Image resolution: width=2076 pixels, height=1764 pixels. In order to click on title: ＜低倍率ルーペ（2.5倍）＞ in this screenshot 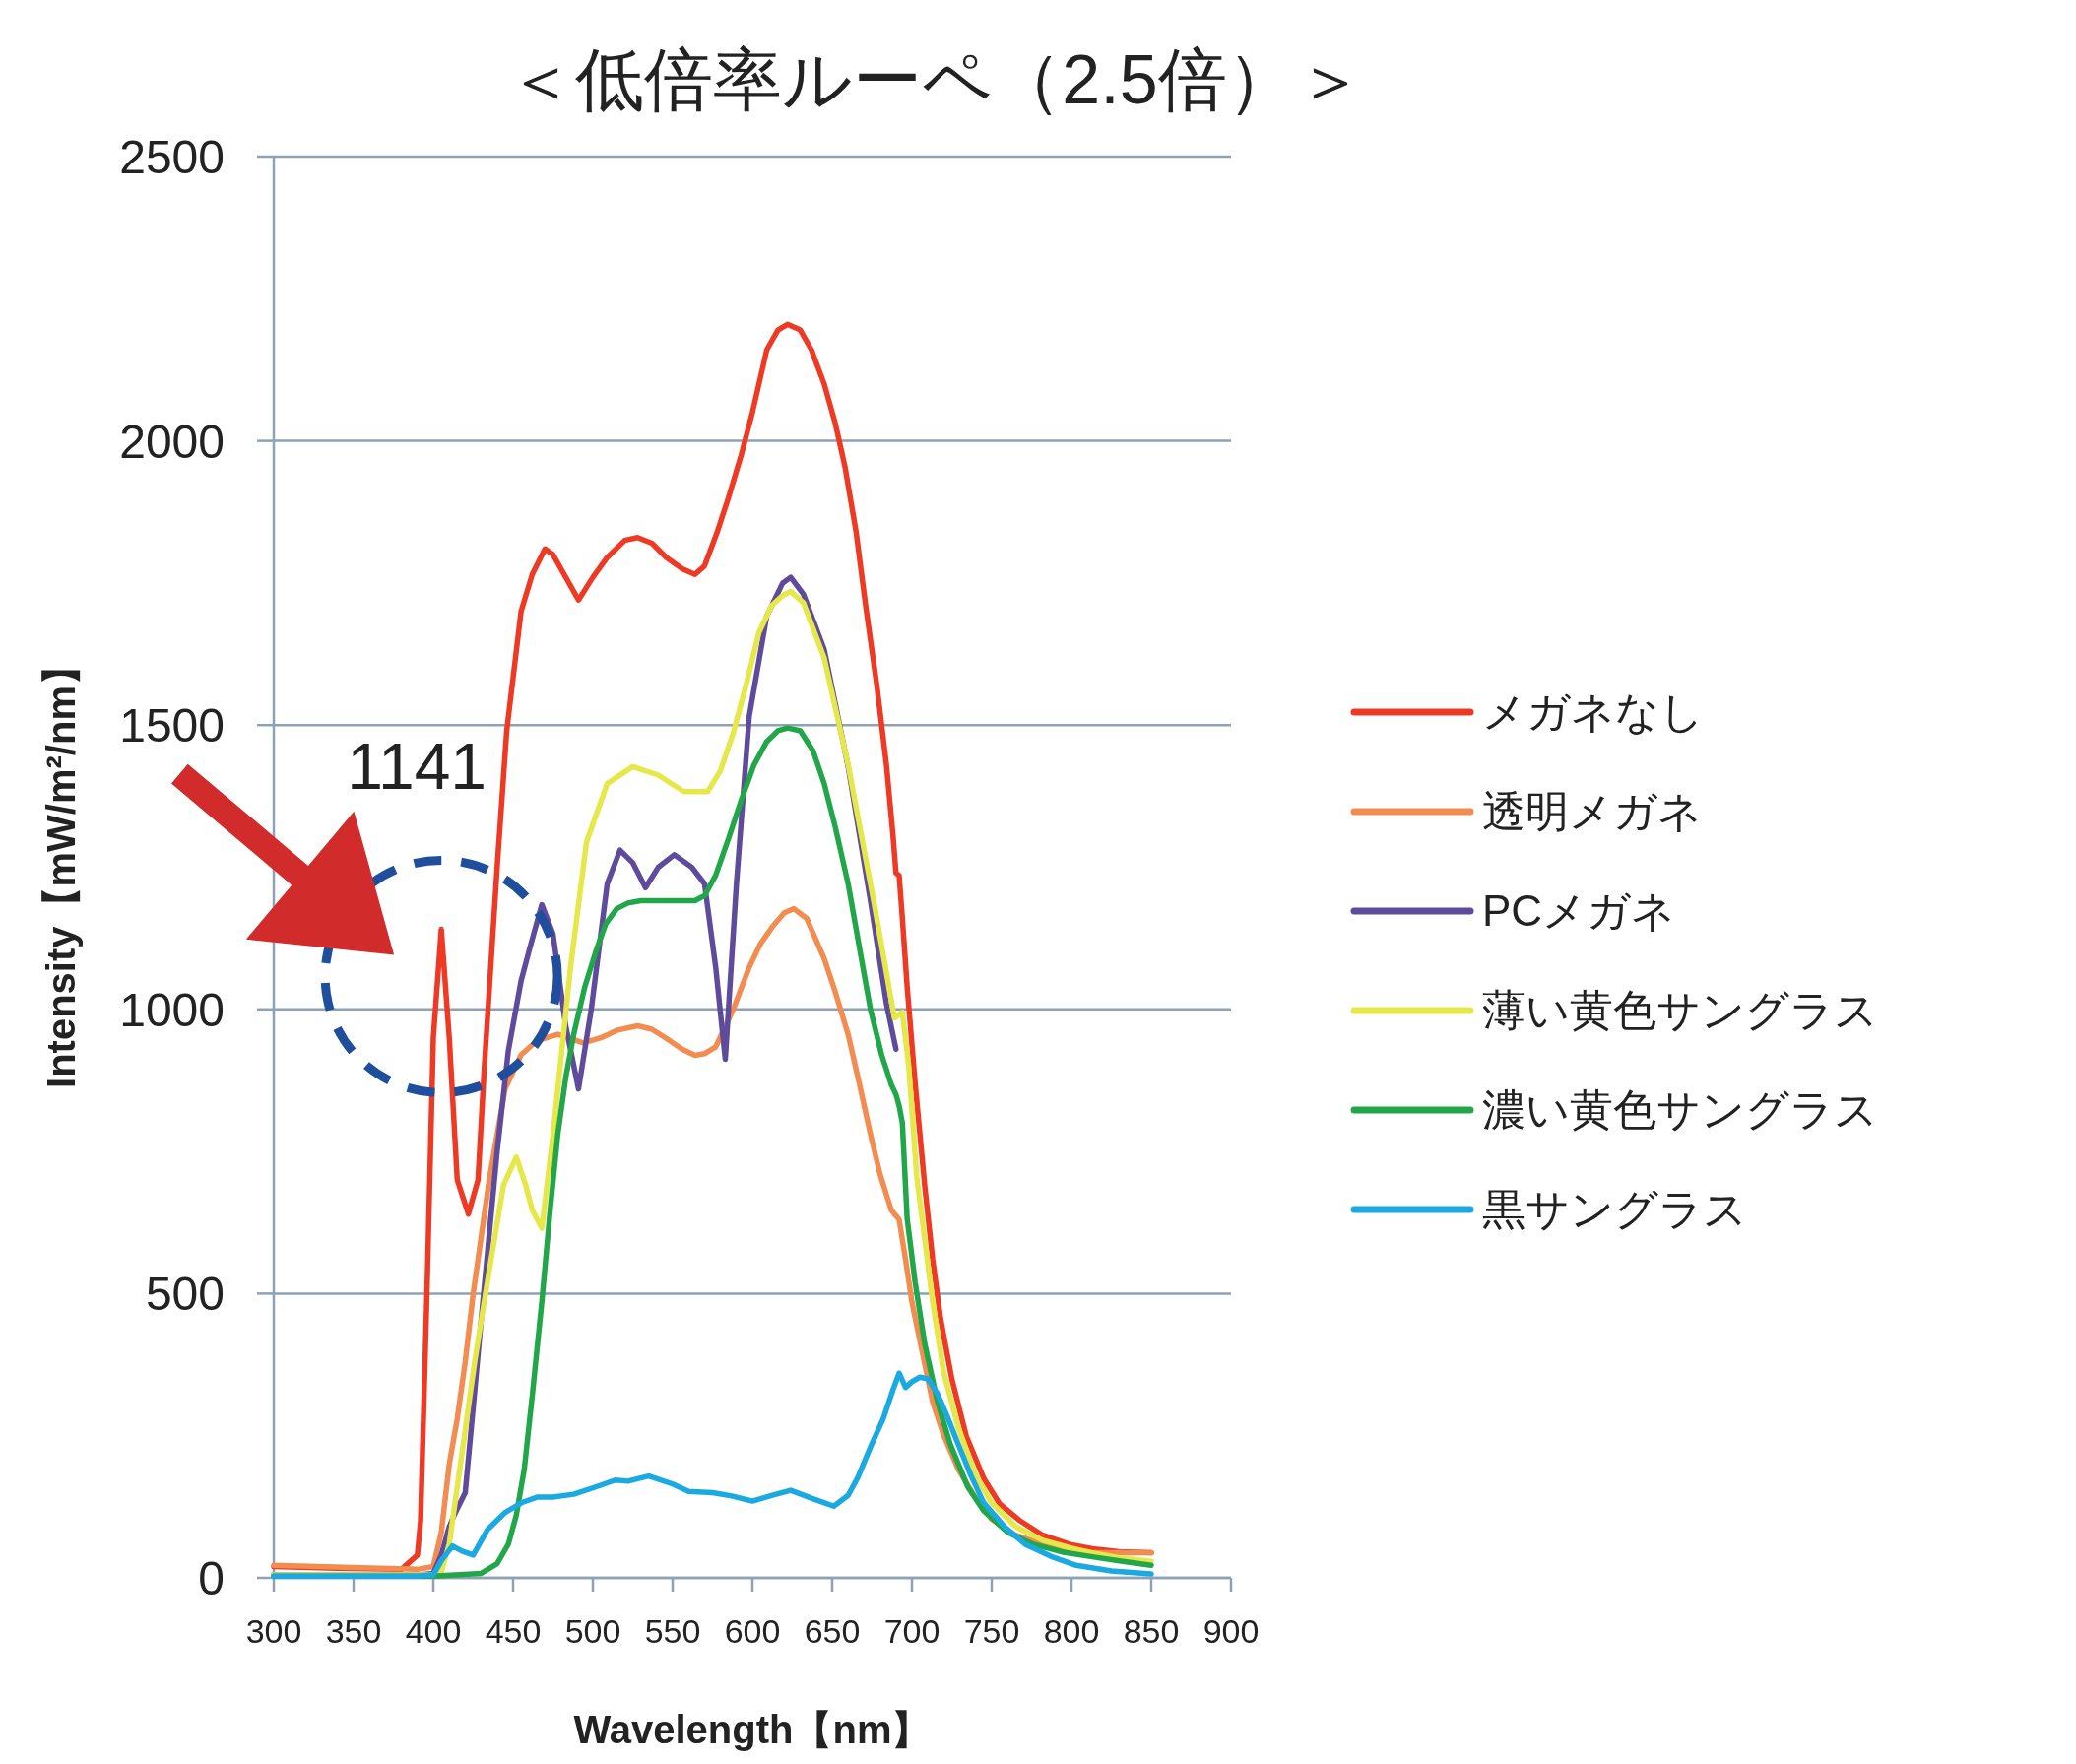, I will do `click(935, 80)`.